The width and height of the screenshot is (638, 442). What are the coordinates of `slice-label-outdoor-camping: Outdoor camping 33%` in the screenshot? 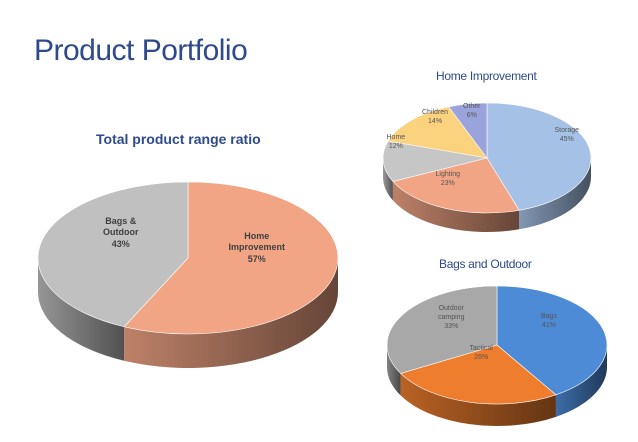 It's located at (451, 318).